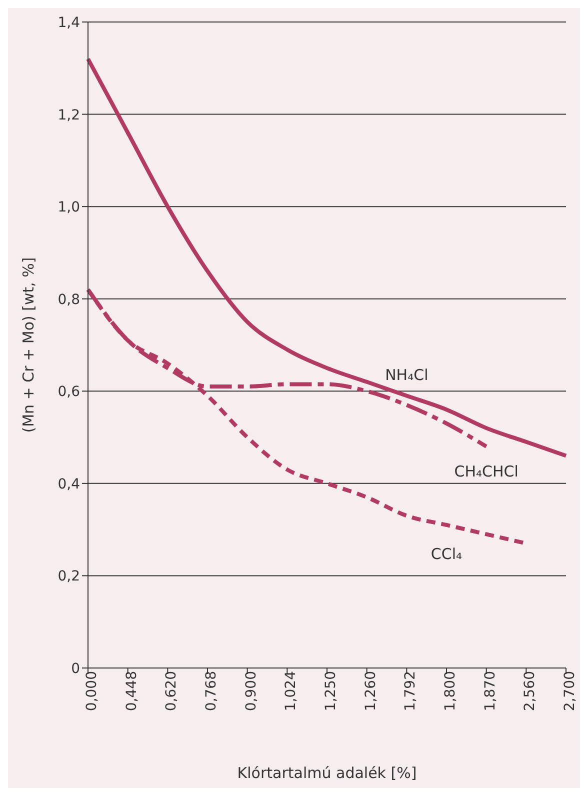 The height and width of the screenshot is (796, 588). I want to click on y-tick-label: 0,8, so click(69, 300).